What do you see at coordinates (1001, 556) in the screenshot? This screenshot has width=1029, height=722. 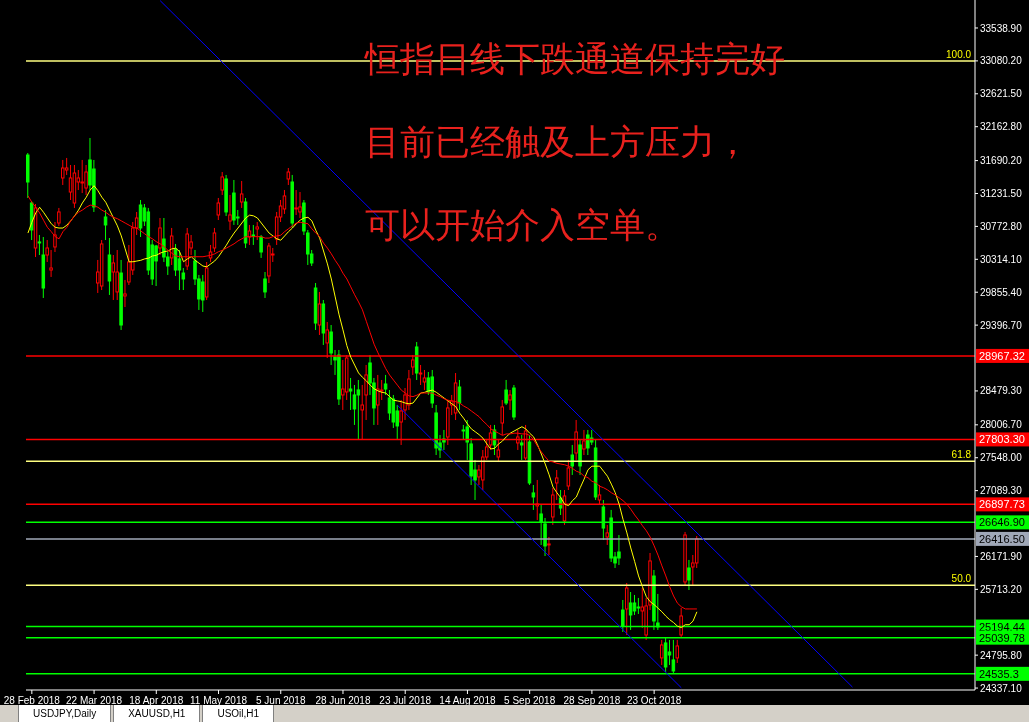 I see `y-tick-label: 26171.90` at bounding box center [1001, 556].